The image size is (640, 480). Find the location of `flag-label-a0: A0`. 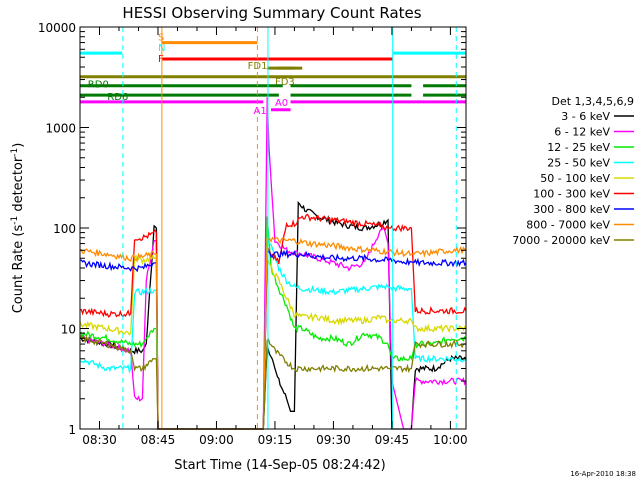

flag-label-a0: A0 is located at coordinates (281, 103).